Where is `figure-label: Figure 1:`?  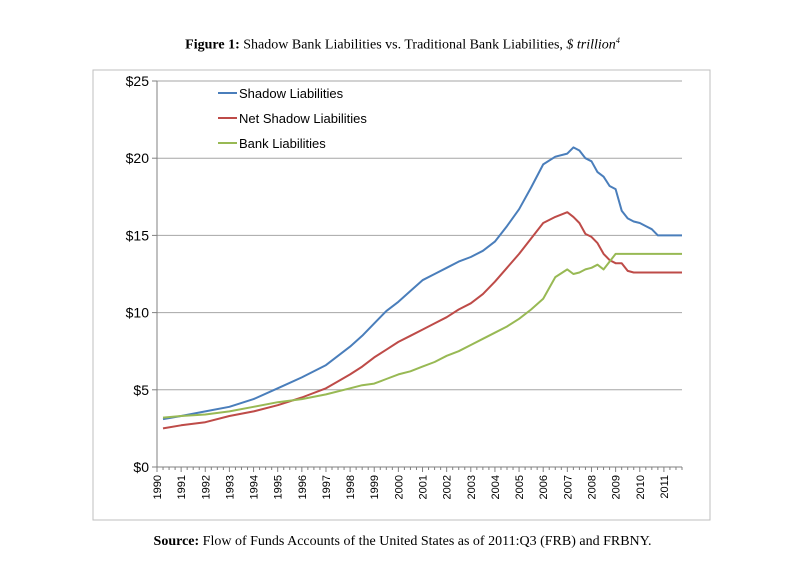 figure-label: Figure 1: is located at coordinates (212, 45).